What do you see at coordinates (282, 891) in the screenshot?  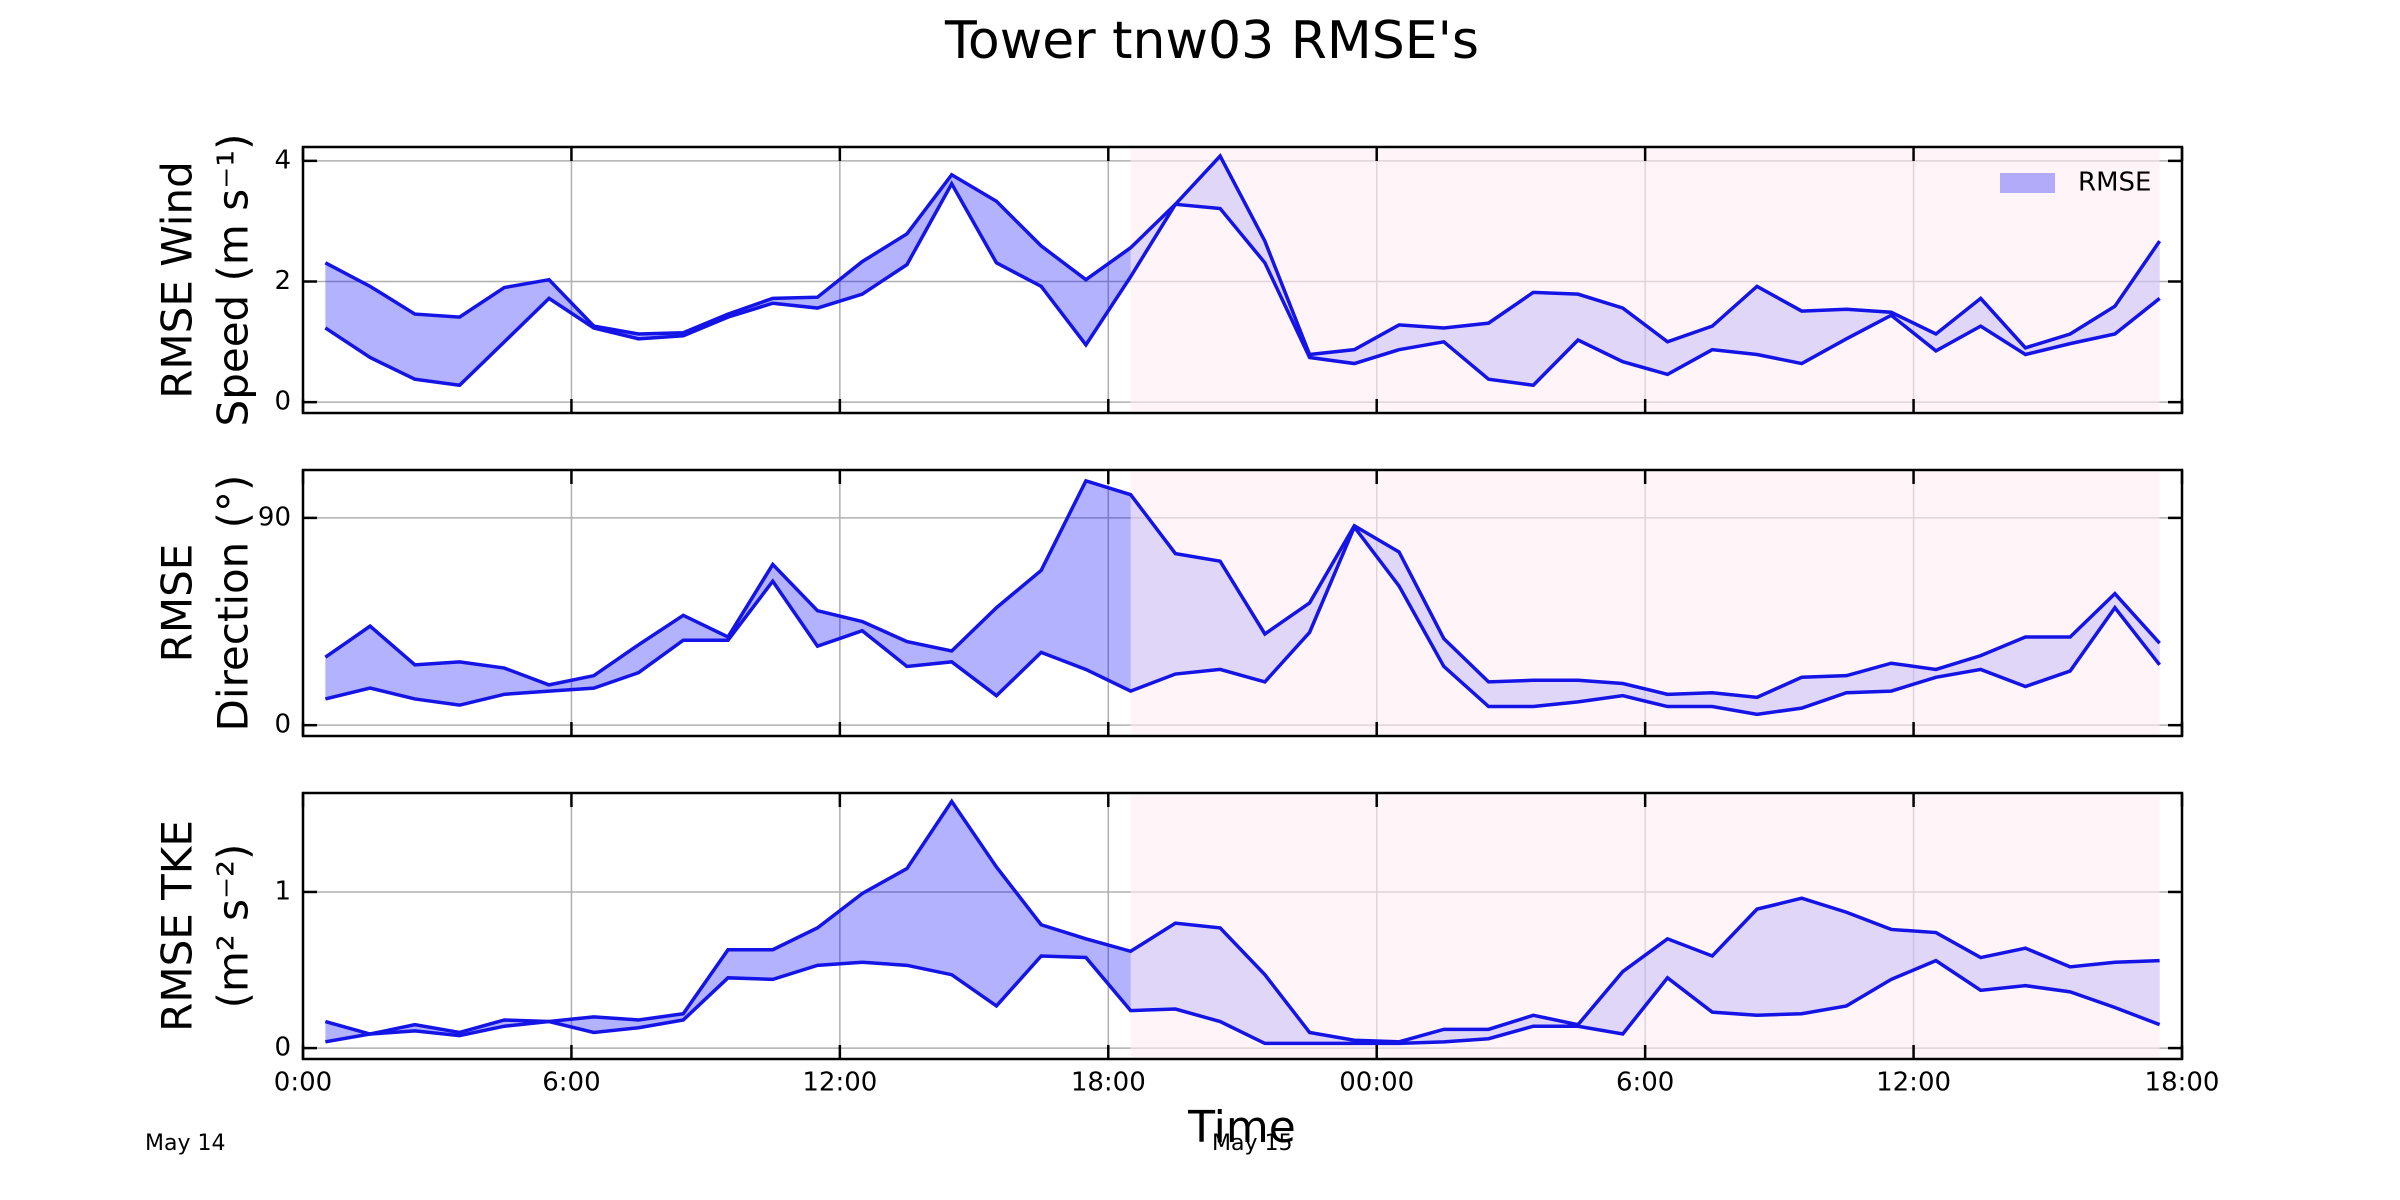 I see `y-tick-label: 1` at bounding box center [282, 891].